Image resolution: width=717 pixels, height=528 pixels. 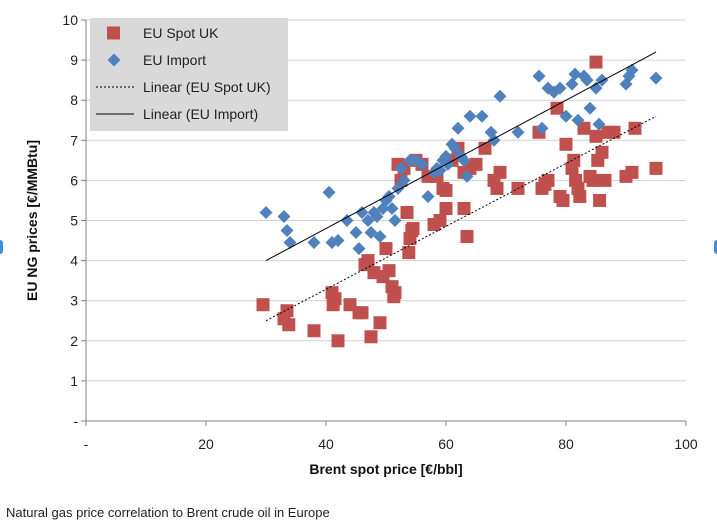 What do you see at coordinates (1, 247) in the screenshot?
I see `left-edge-handle` at bounding box center [1, 247].